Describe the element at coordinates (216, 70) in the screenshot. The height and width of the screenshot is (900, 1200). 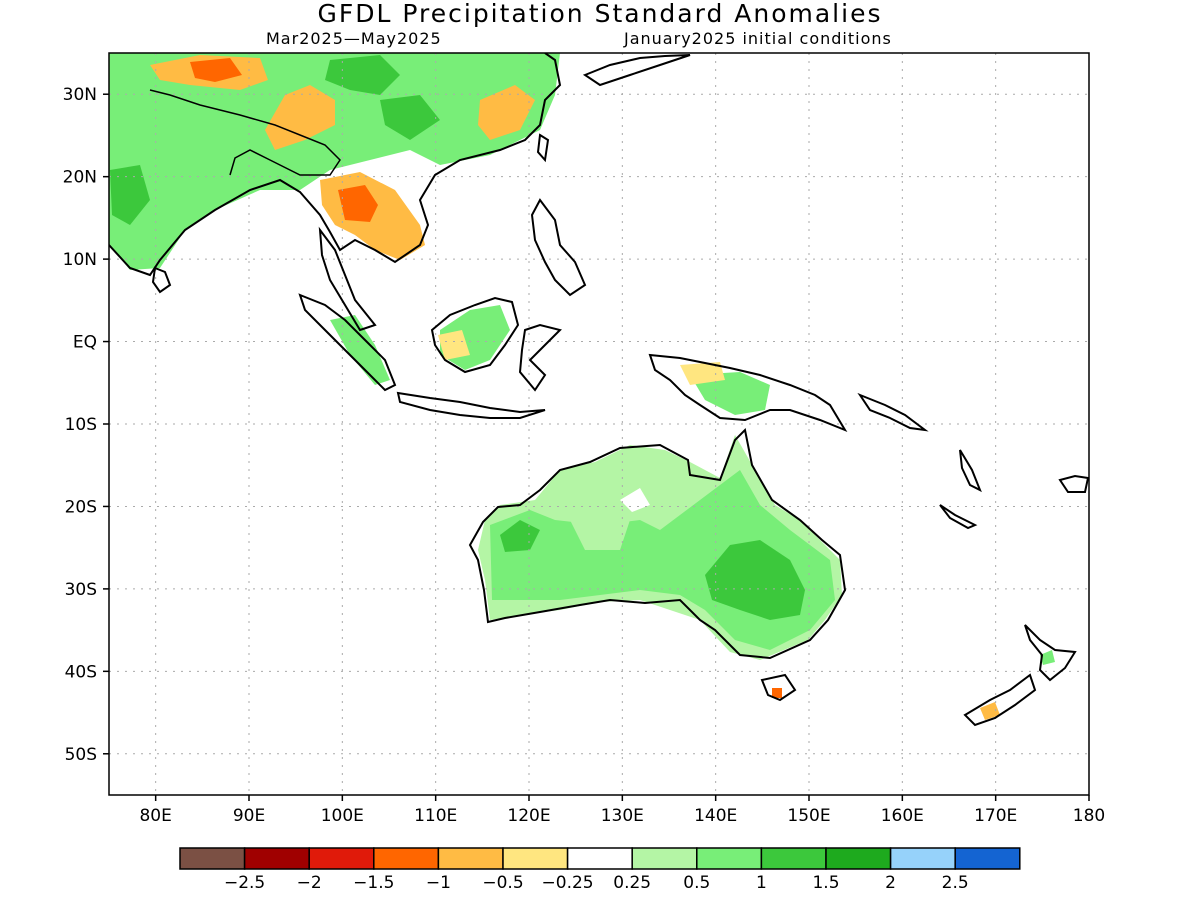
I see `tibet-negative-anomaly-strong` at that location.